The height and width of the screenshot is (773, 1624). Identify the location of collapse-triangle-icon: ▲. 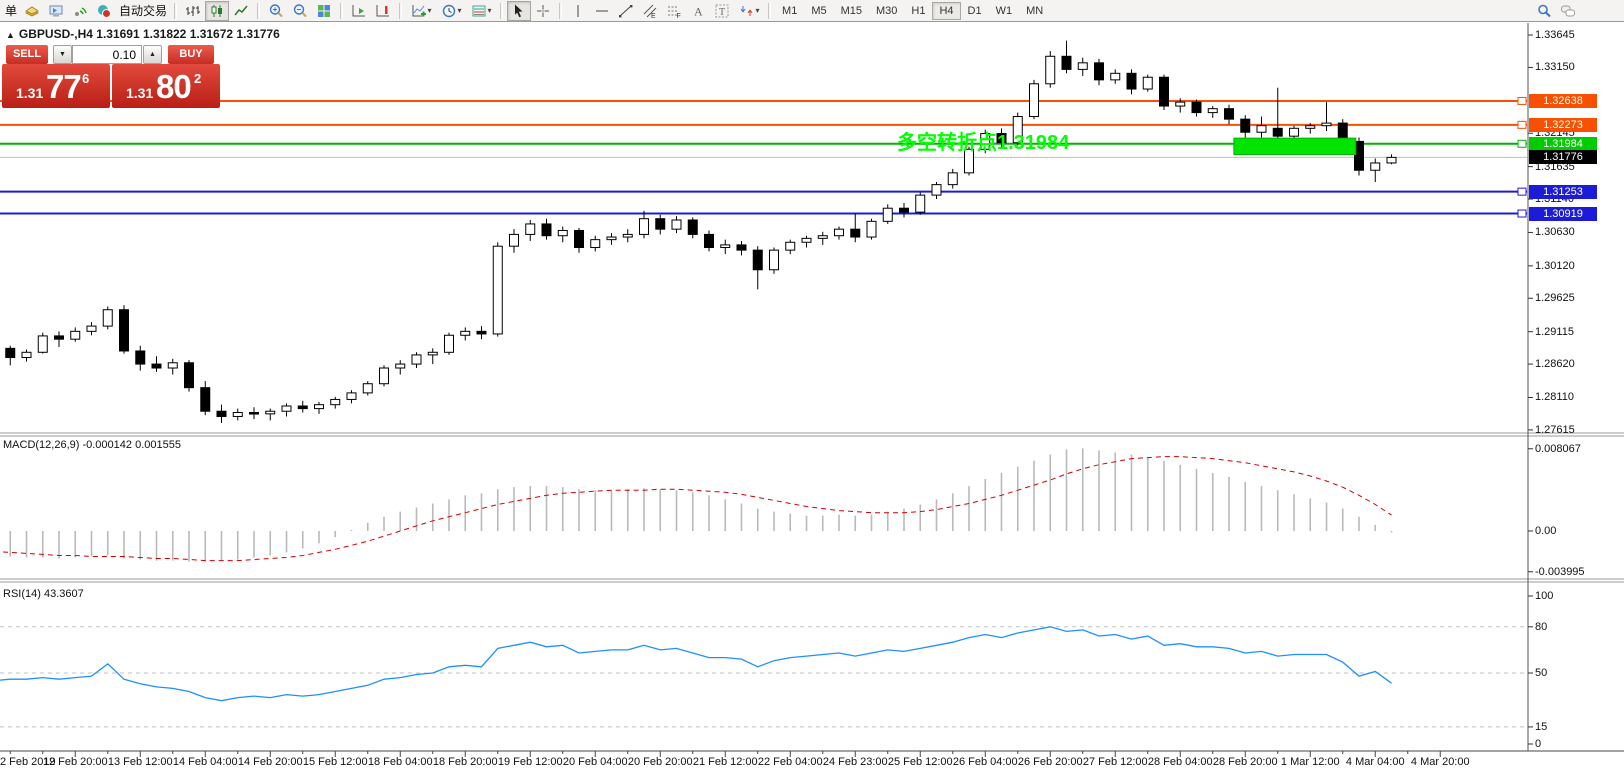
(10, 35).